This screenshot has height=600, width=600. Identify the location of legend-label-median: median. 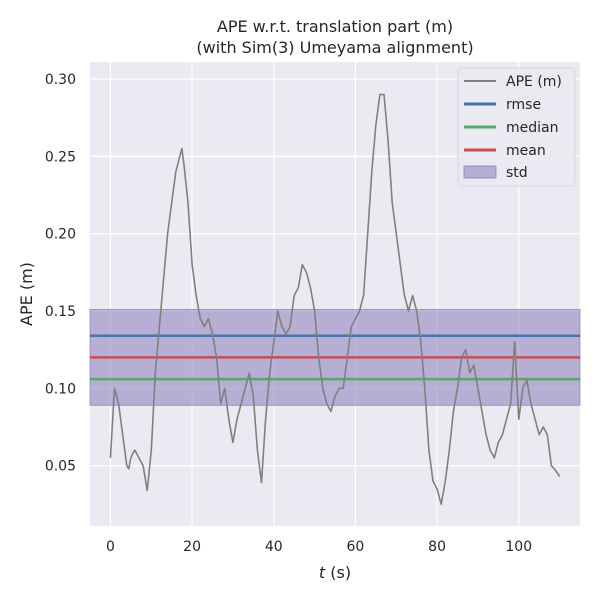
(532, 128).